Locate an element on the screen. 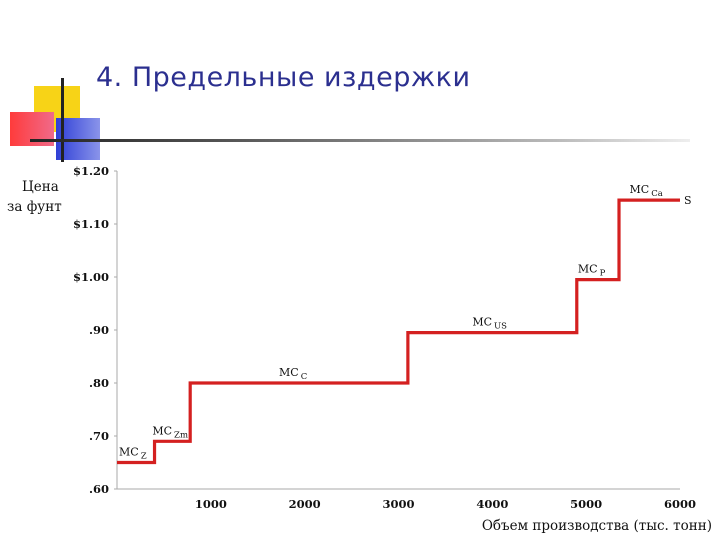 The width and height of the screenshot is (720, 540). y-axis-label-line-2: за фунт is located at coordinates (34, 207).